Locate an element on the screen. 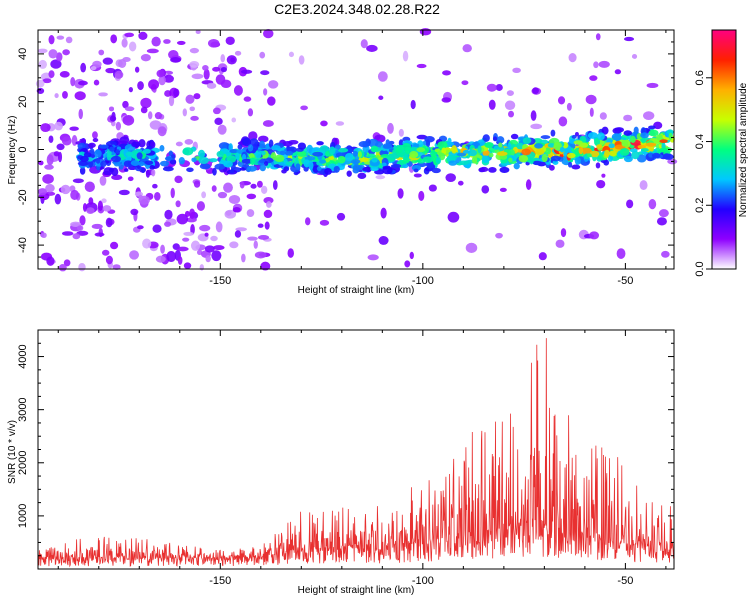 The width and height of the screenshot is (750, 600). x-tick-label: -100 is located at coordinates (423, 581).